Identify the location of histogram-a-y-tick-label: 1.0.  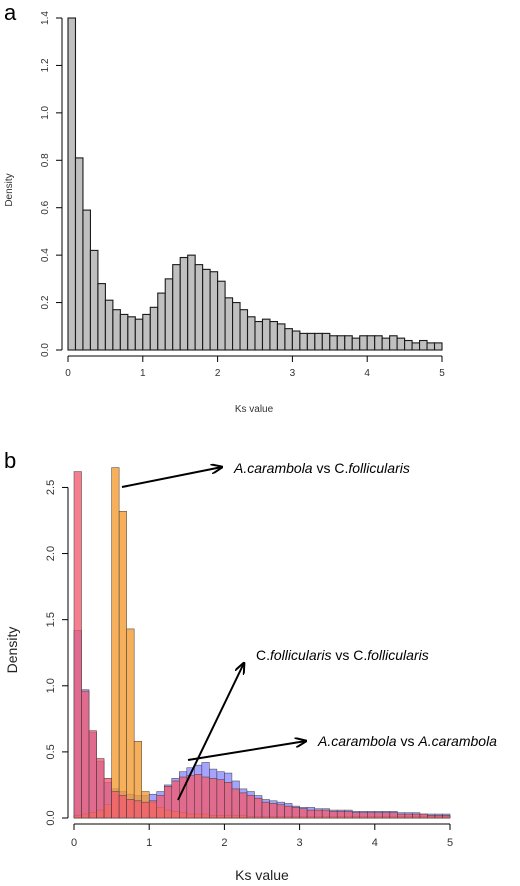
(45, 112).